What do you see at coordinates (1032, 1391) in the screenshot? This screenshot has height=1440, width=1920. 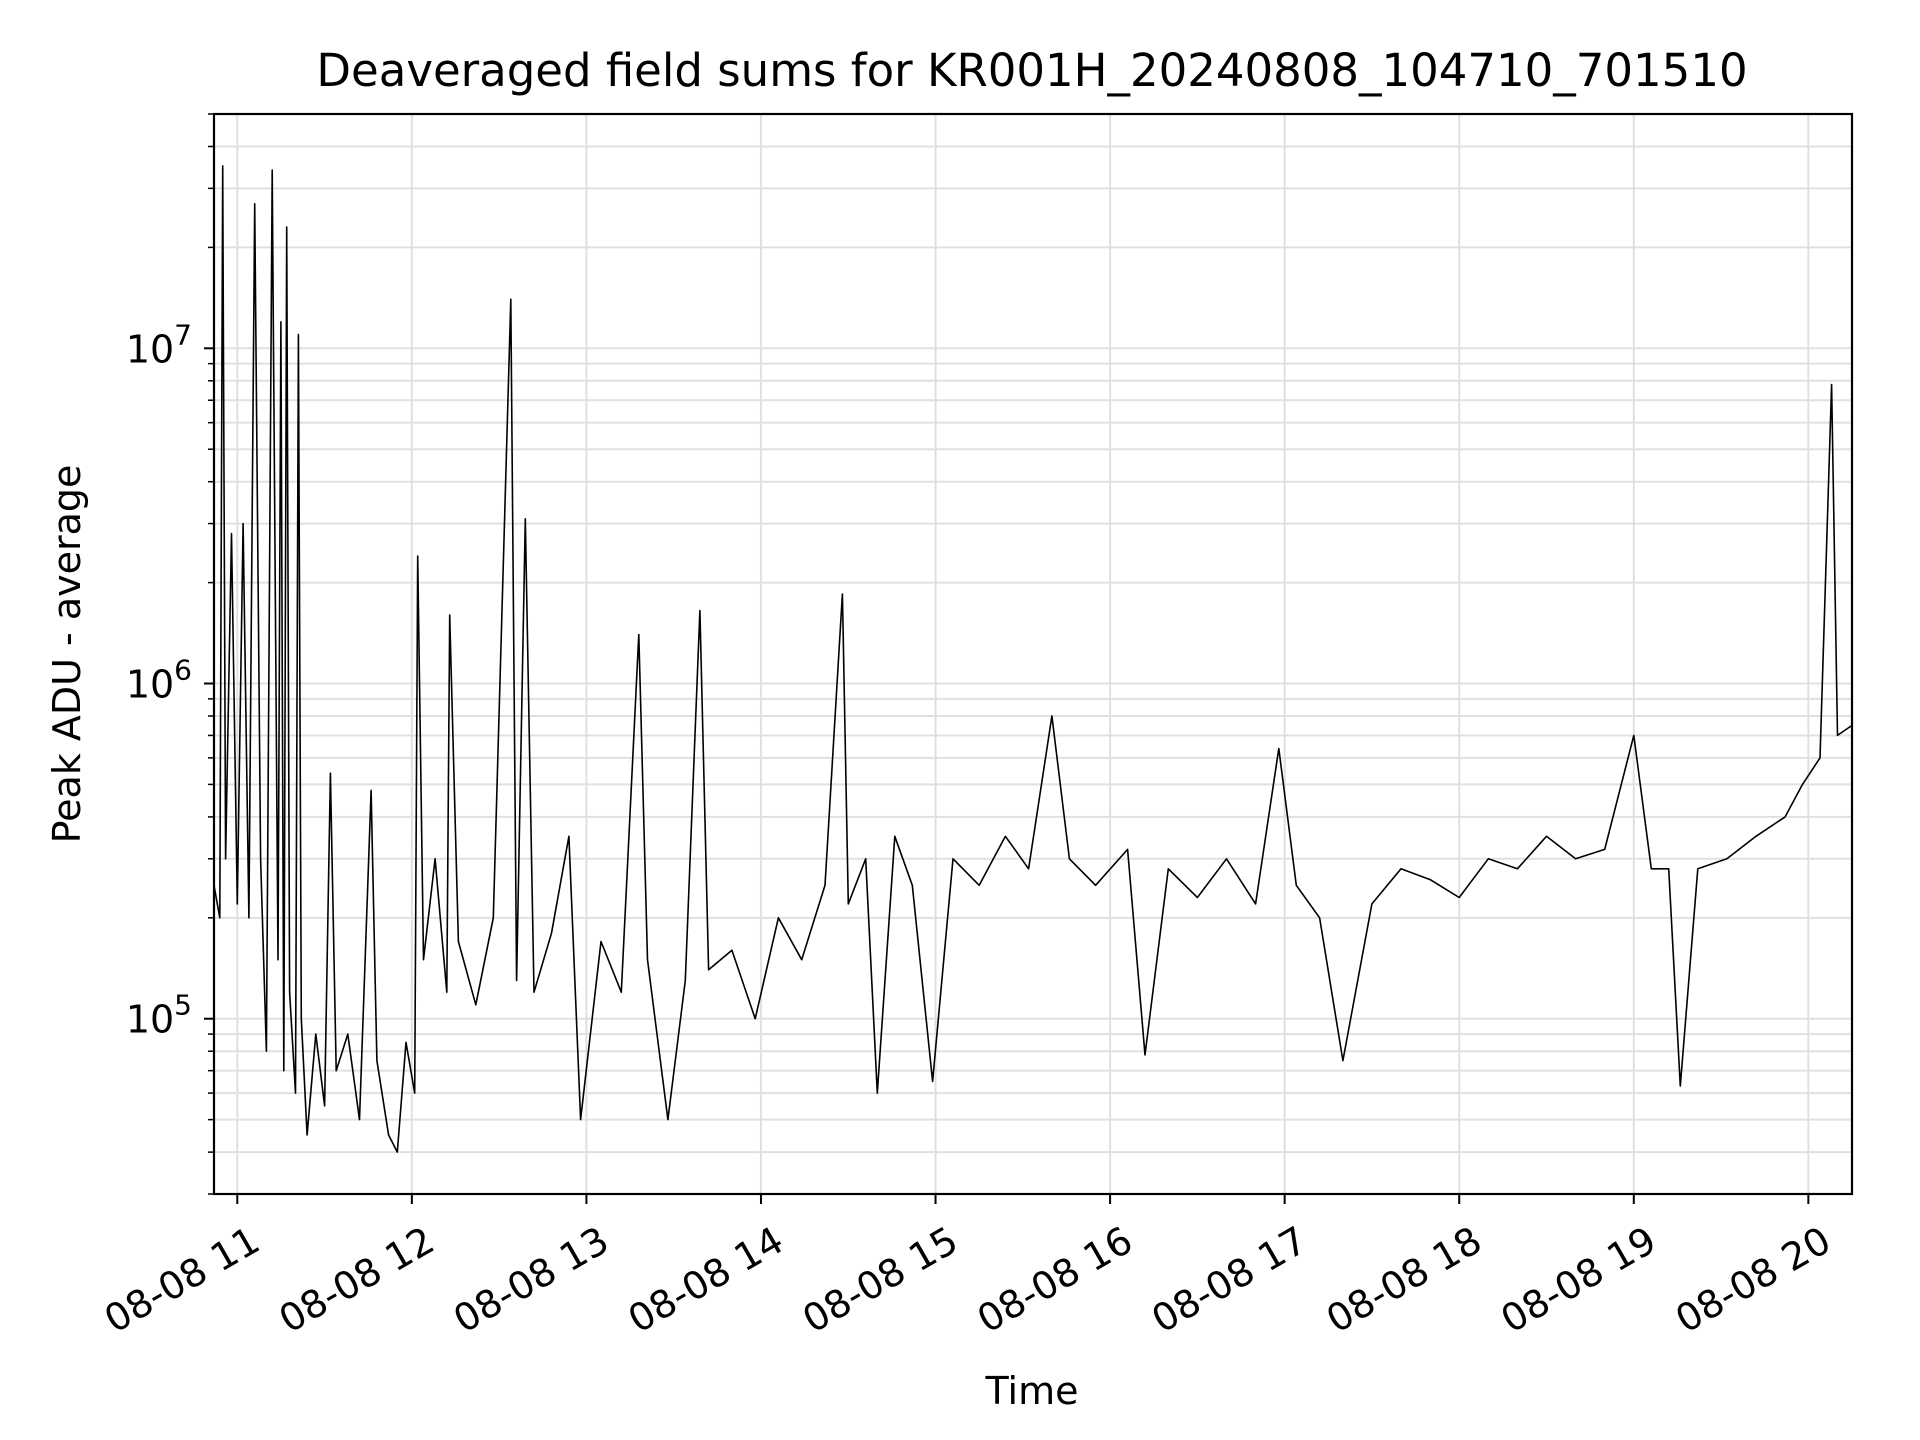 I see `x-axis-label: Time` at bounding box center [1032, 1391].